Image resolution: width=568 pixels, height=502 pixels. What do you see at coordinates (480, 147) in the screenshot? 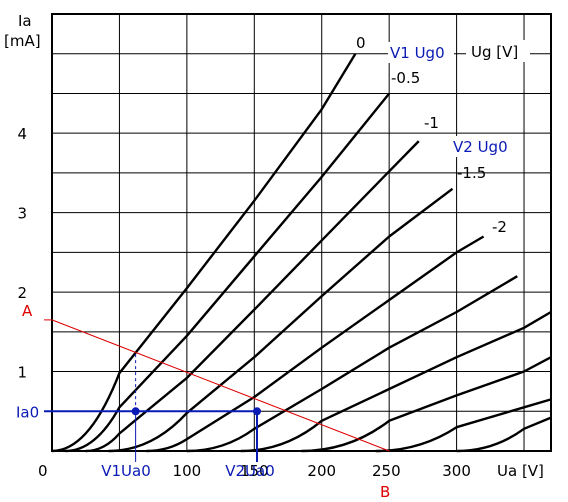
I see `operating-point-v-label: V2 Ug0` at bounding box center [480, 147].